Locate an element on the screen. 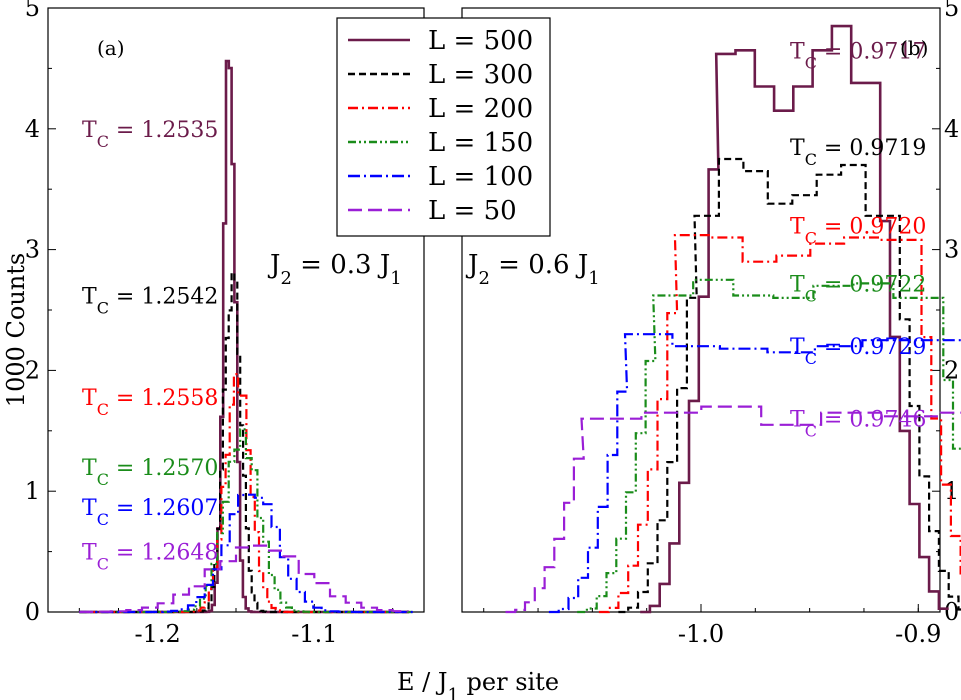 Image resolution: width=961 pixels, height=700 pixels. tc-label: TC = 1.2535 is located at coordinates (150, 134).